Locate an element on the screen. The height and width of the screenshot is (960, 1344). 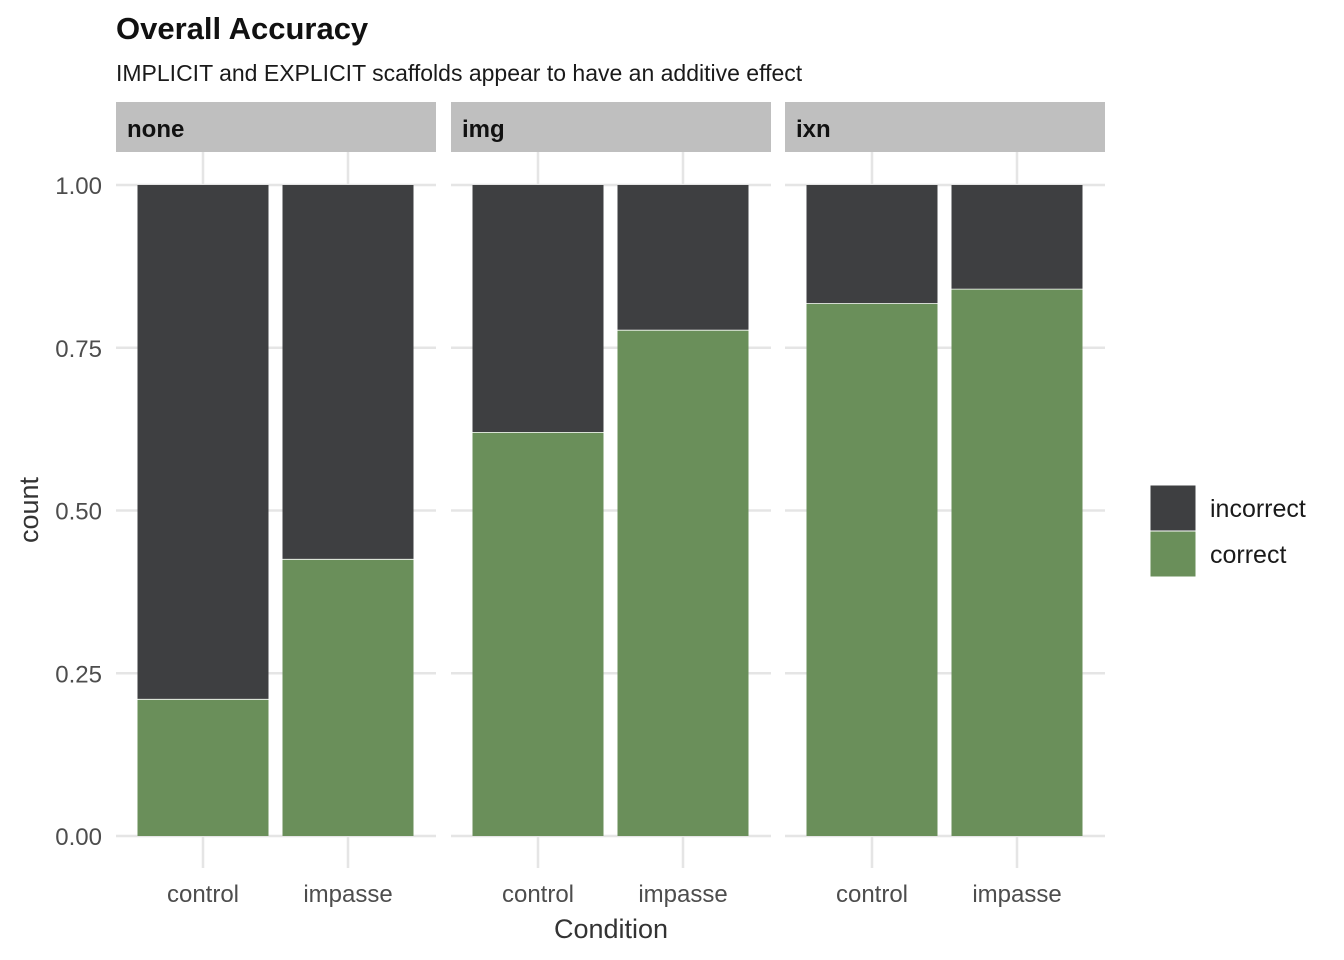
bar-correct-img-control is located at coordinates (538, 634).